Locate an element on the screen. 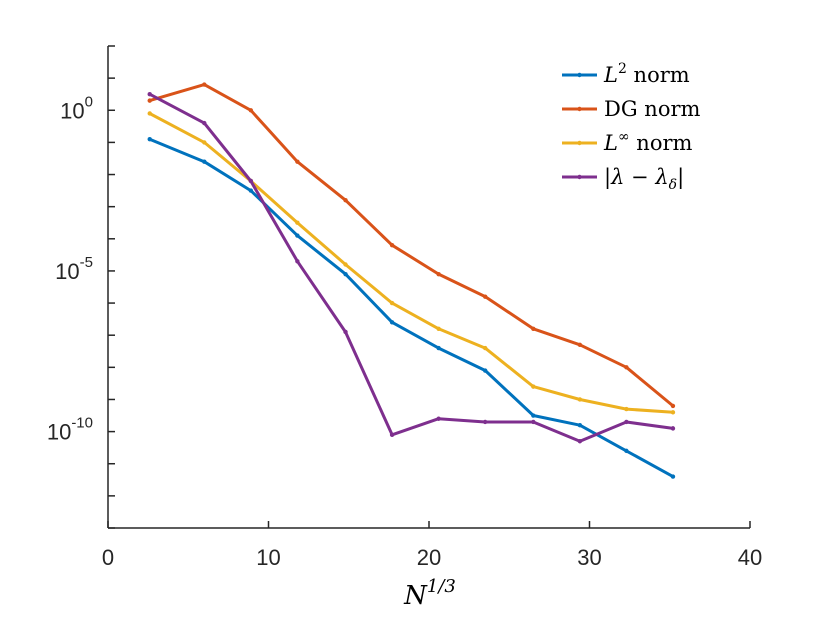  x-tick-label: 10 is located at coordinates (268, 557).